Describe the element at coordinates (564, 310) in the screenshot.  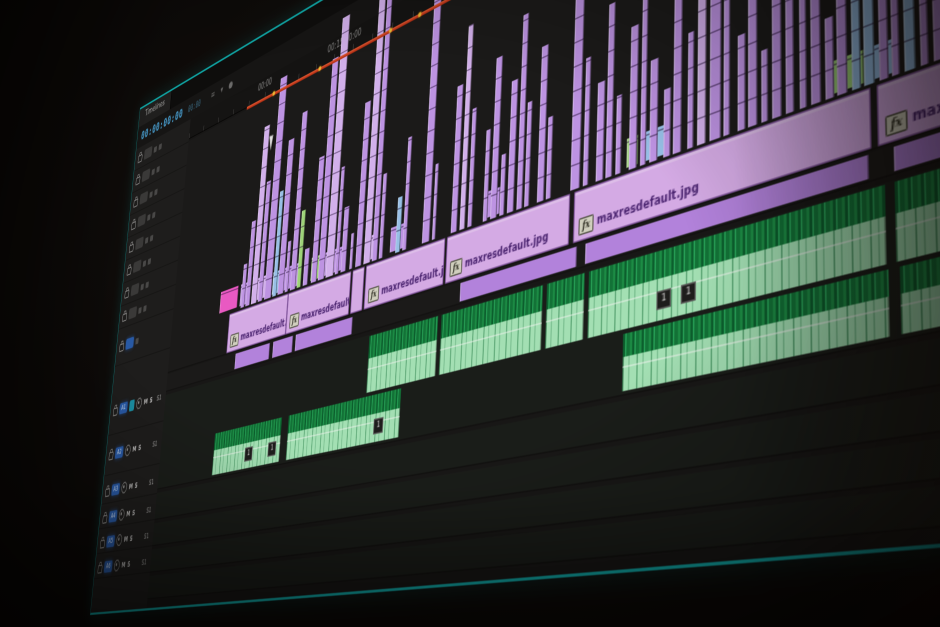
I see `audio-clip` at that location.